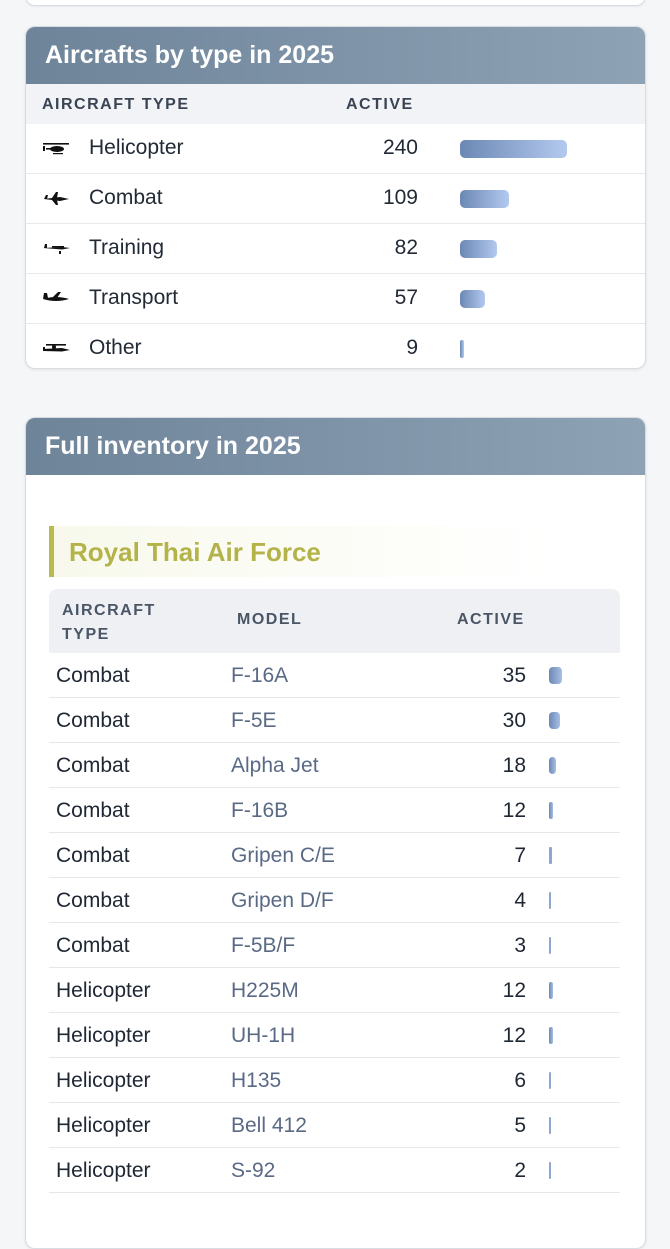  Describe the element at coordinates (334, 945) in the screenshot. I see `inventory-row: Combat F-5B/F 3` at that location.